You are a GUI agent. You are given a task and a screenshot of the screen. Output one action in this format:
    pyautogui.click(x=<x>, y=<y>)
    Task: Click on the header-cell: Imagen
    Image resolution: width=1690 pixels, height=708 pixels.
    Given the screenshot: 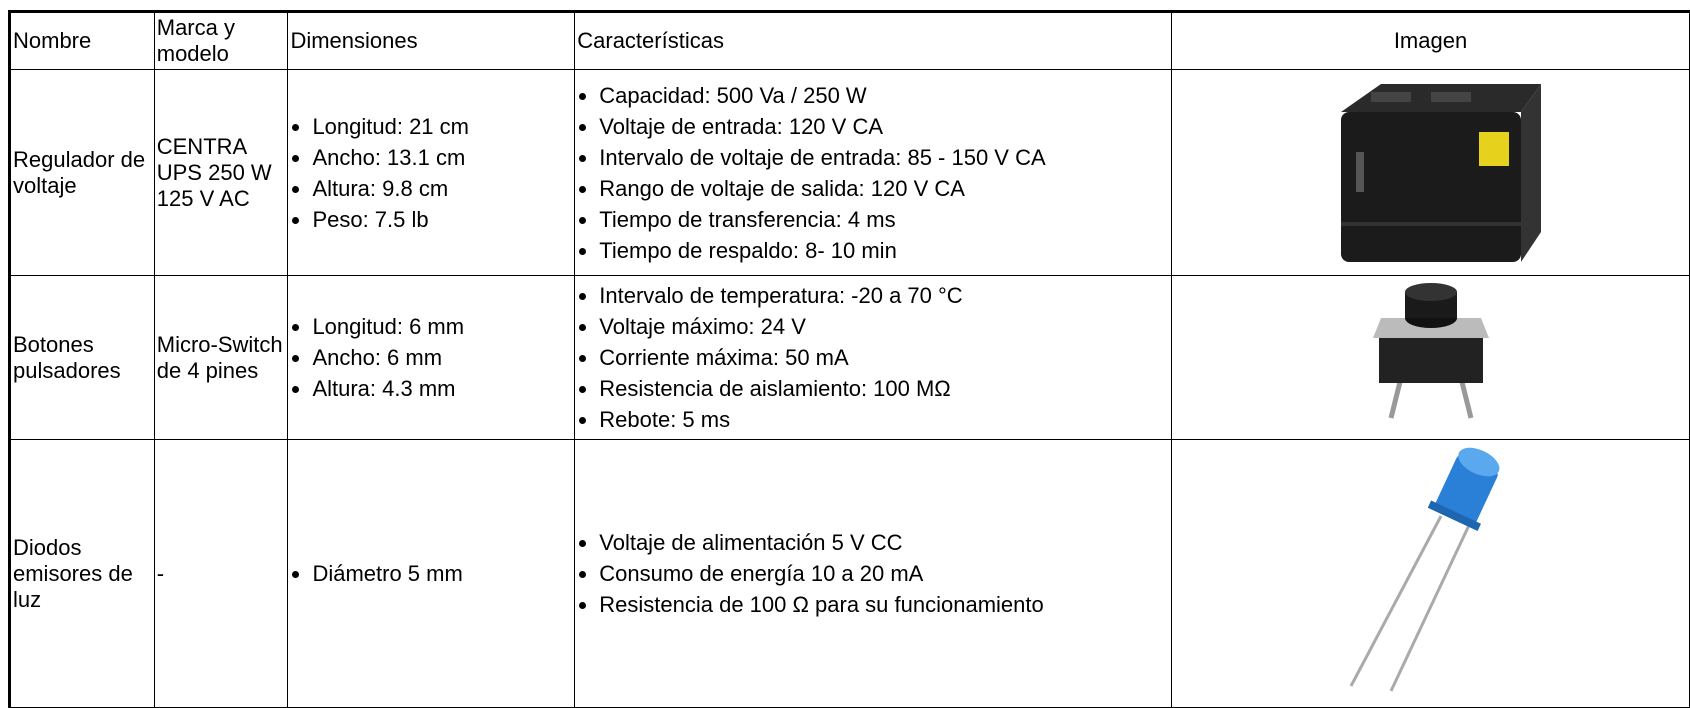 What is the action you would take?
    pyautogui.click(x=1430, y=40)
    